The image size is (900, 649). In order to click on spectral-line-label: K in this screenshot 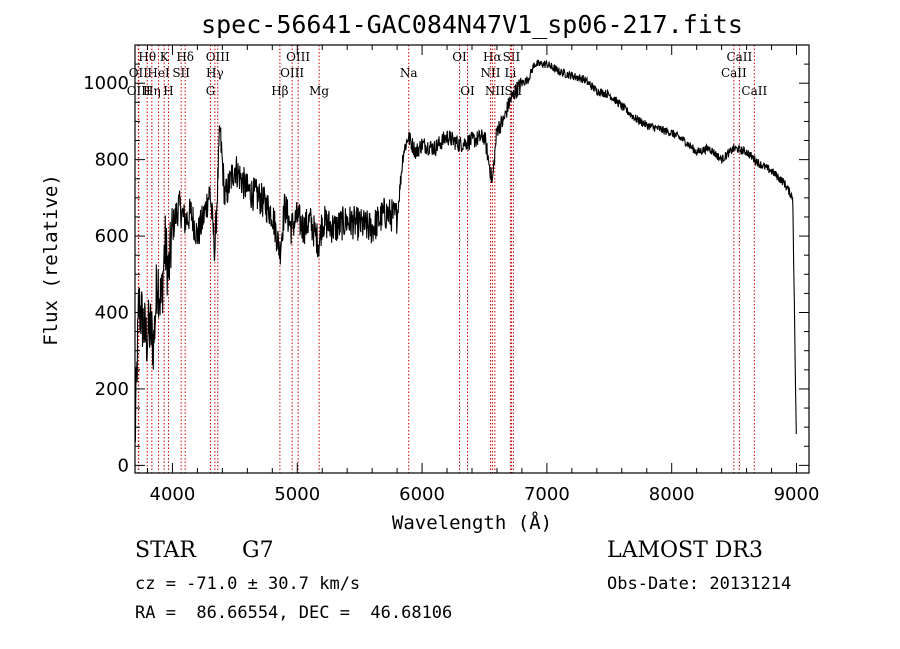, I will do `click(165, 57)`.